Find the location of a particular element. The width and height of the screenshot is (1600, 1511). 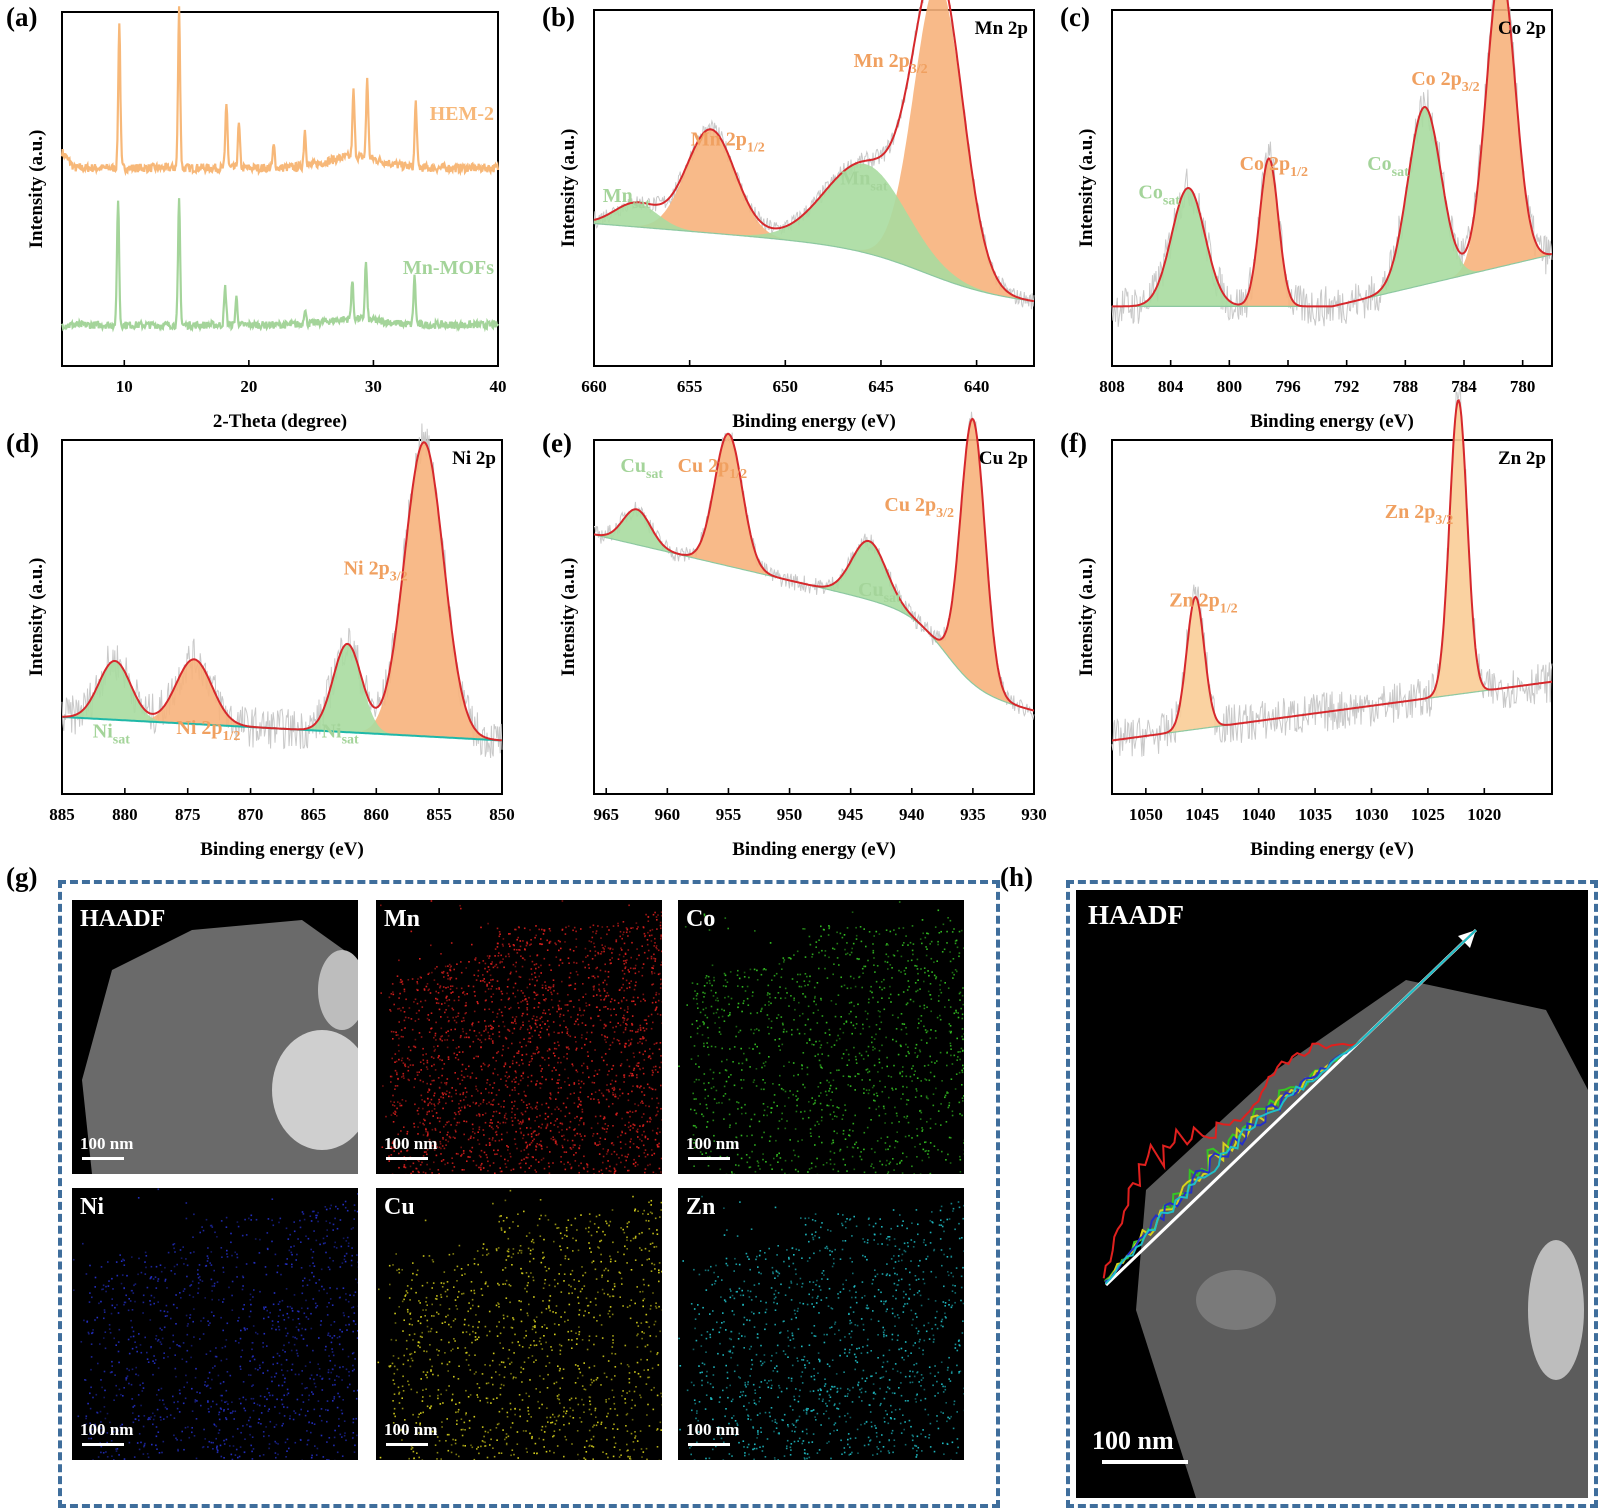

x-tick-label: 645 is located at coordinates (881, 386).